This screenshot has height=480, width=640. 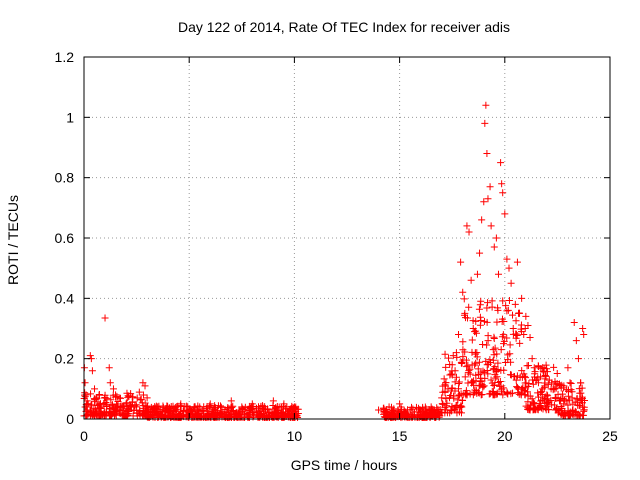 I want to click on y-tick-label: 0.4, so click(x=65, y=298).